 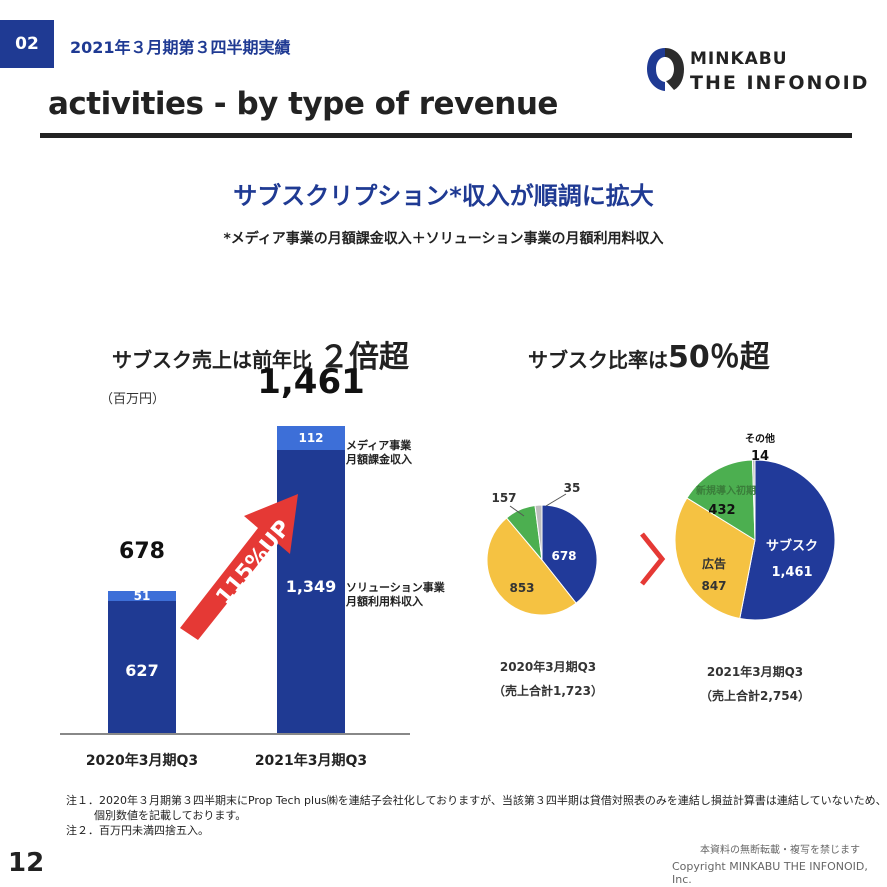 I want to click on legend-solution-line2: 月額利用料収入, so click(x=384, y=601).